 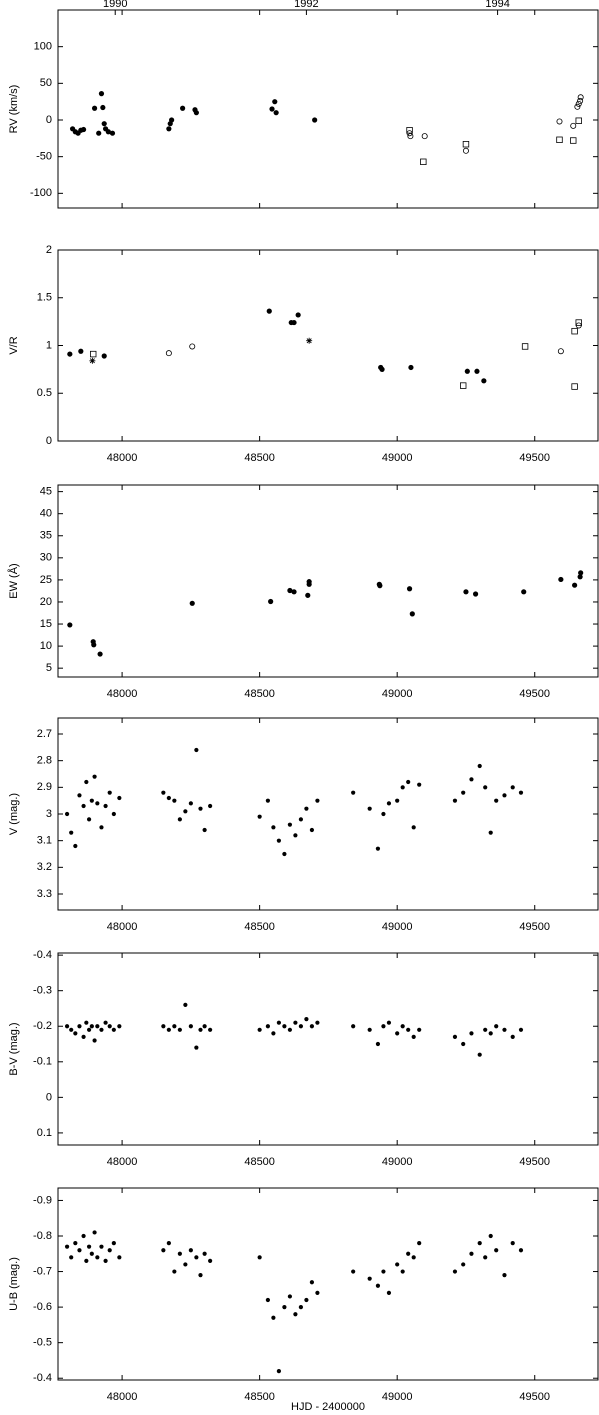 I want to click on y-tick-label: -0.9, so click(x=42, y=1200).